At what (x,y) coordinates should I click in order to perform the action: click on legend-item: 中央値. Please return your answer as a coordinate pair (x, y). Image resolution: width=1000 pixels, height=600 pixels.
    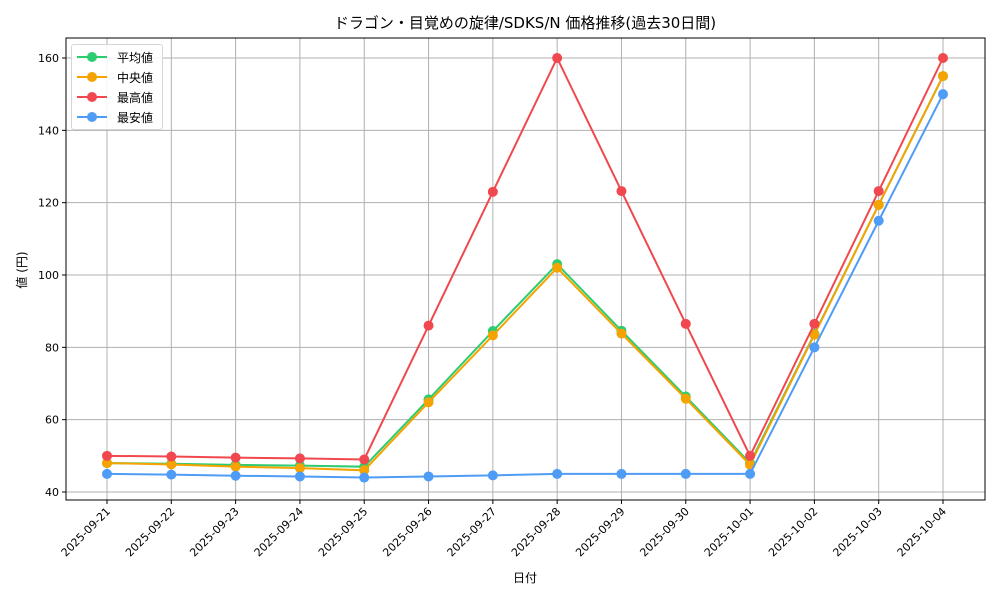
    Looking at the image, I should click on (117, 77).